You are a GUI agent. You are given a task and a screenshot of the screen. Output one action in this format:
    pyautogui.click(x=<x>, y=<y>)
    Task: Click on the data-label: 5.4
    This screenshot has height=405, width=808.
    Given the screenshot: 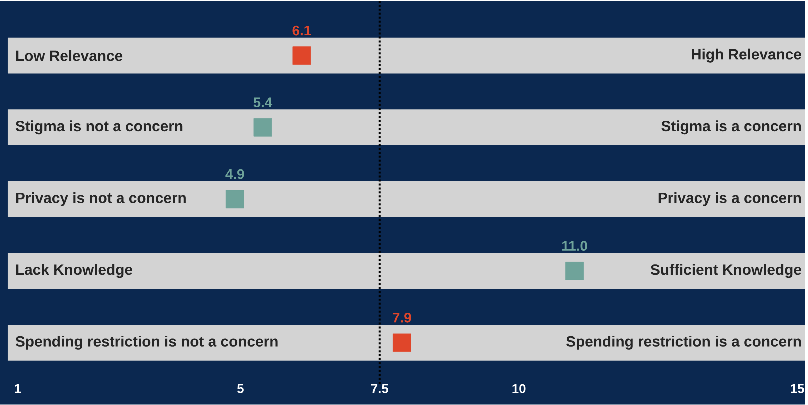 What is the action you would take?
    pyautogui.click(x=263, y=103)
    